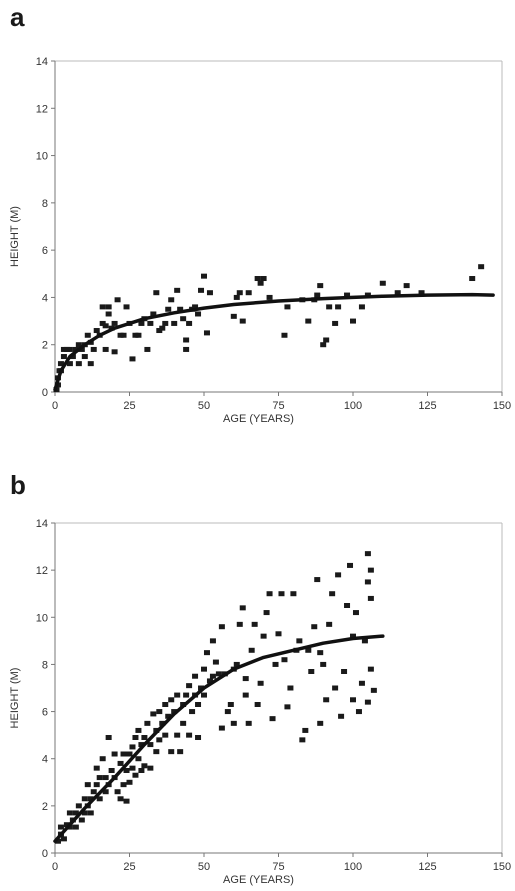  What do you see at coordinates (129, 406) in the screenshot?
I see `x-tick-label-a: 25` at bounding box center [129, 406].